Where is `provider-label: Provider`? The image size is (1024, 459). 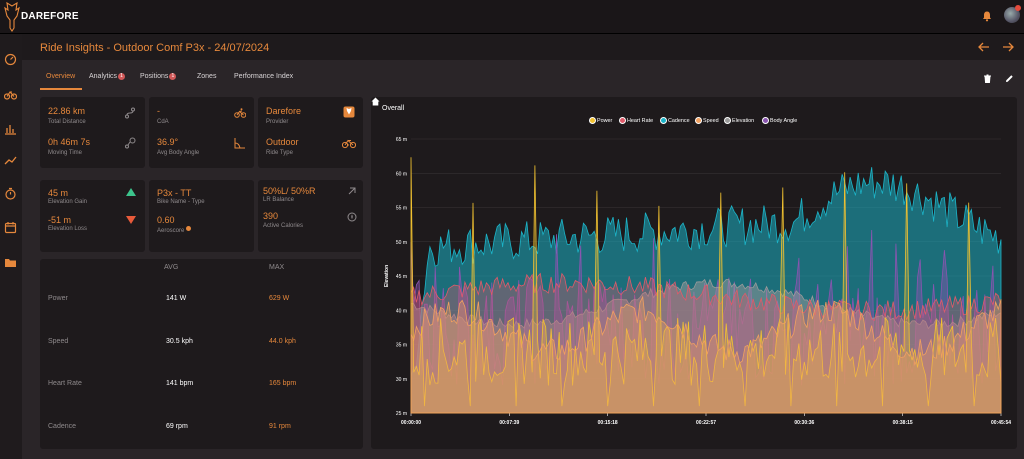
provider-label: Provider is located at coordinates (277, 122).